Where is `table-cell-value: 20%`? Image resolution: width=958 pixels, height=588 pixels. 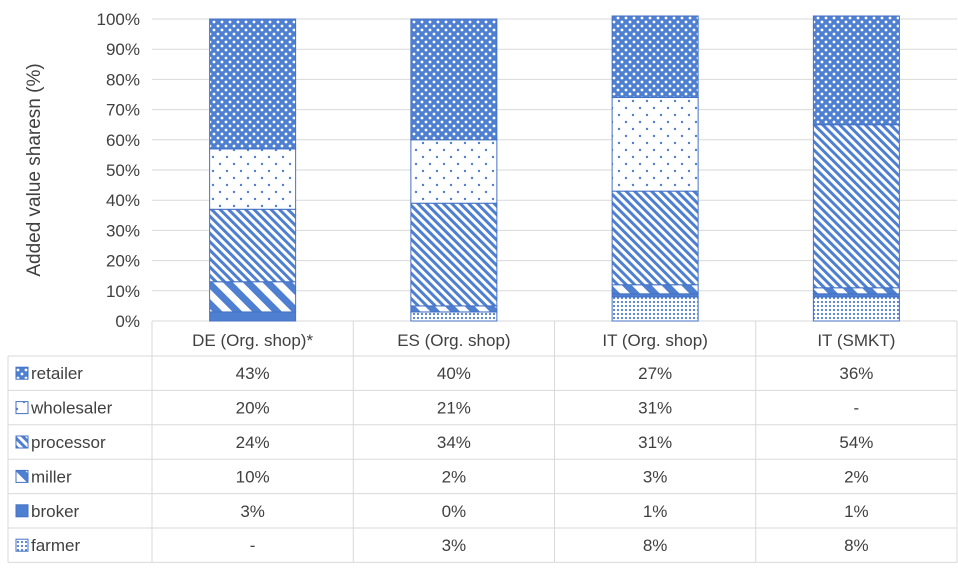 table-cell-value: 20% is located at coordinates (253, 408).